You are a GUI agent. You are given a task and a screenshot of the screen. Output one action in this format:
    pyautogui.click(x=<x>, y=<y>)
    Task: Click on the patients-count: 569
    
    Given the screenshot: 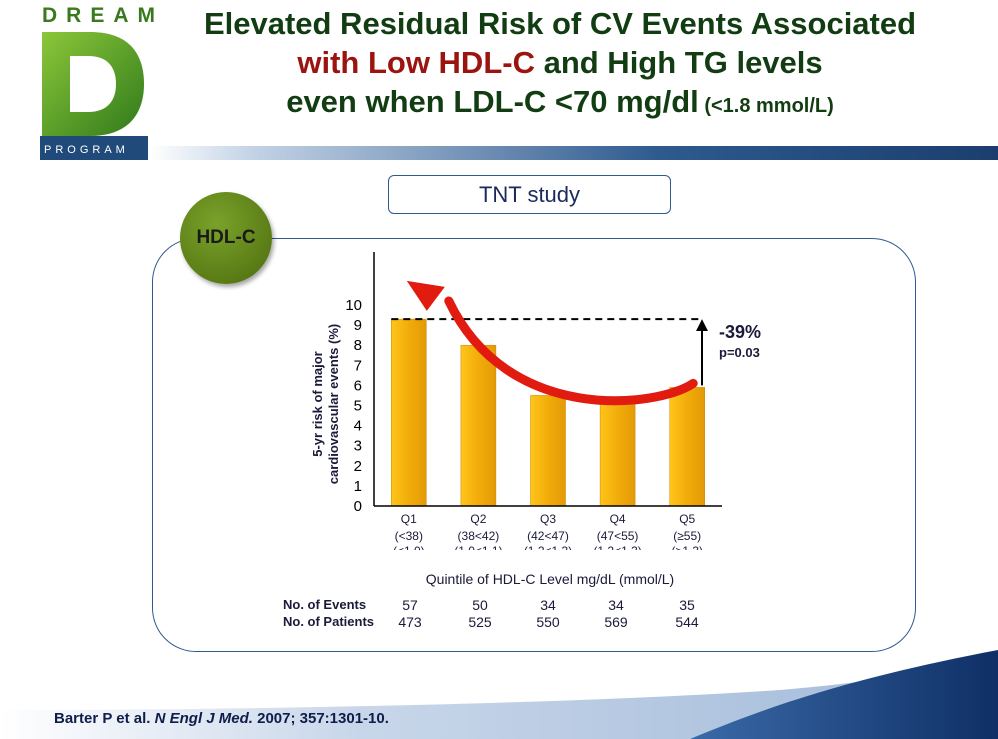 What is the action you would take?
    pyautogui.click(x=616, y=622)
    